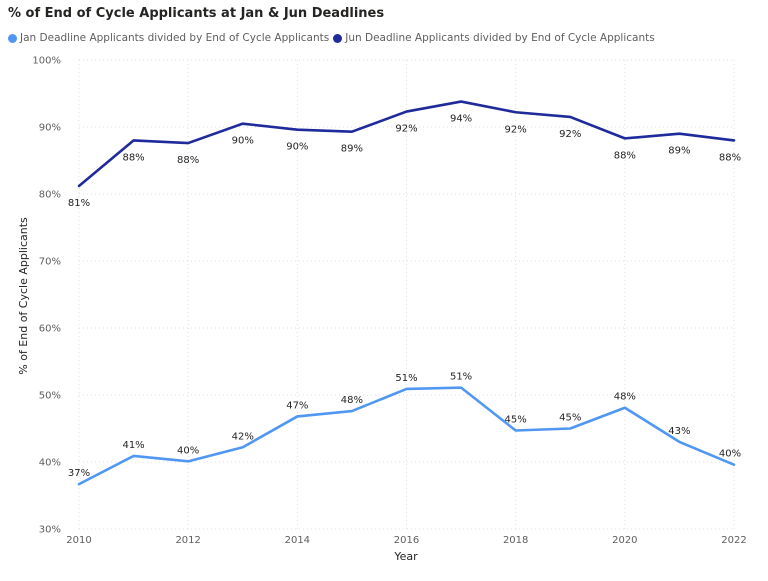  Describe the element at coordinates (133, 445) in the screenshot. I see `data-label: 41%` at that location.